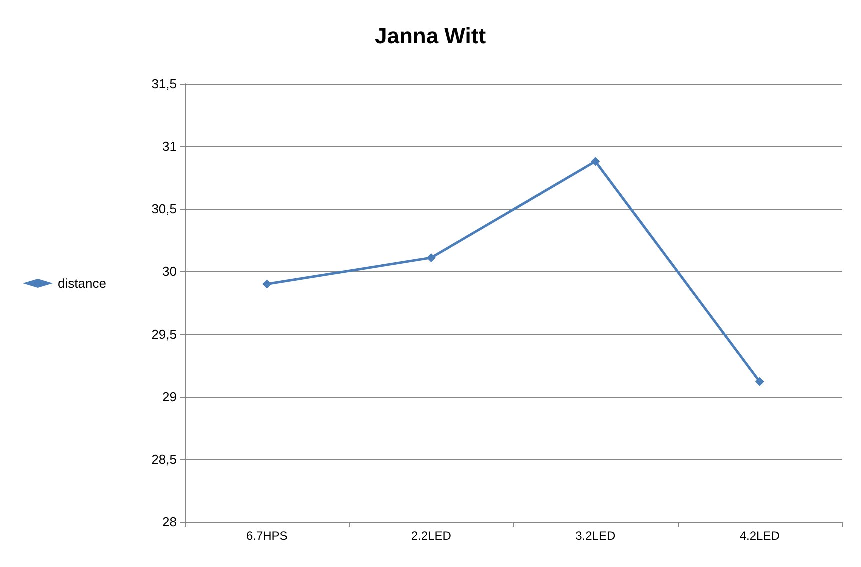 Image resolution: width=861 pixels, height=567 pixels. I want to click on y-tick-label: 31,5, so click(164, 84).